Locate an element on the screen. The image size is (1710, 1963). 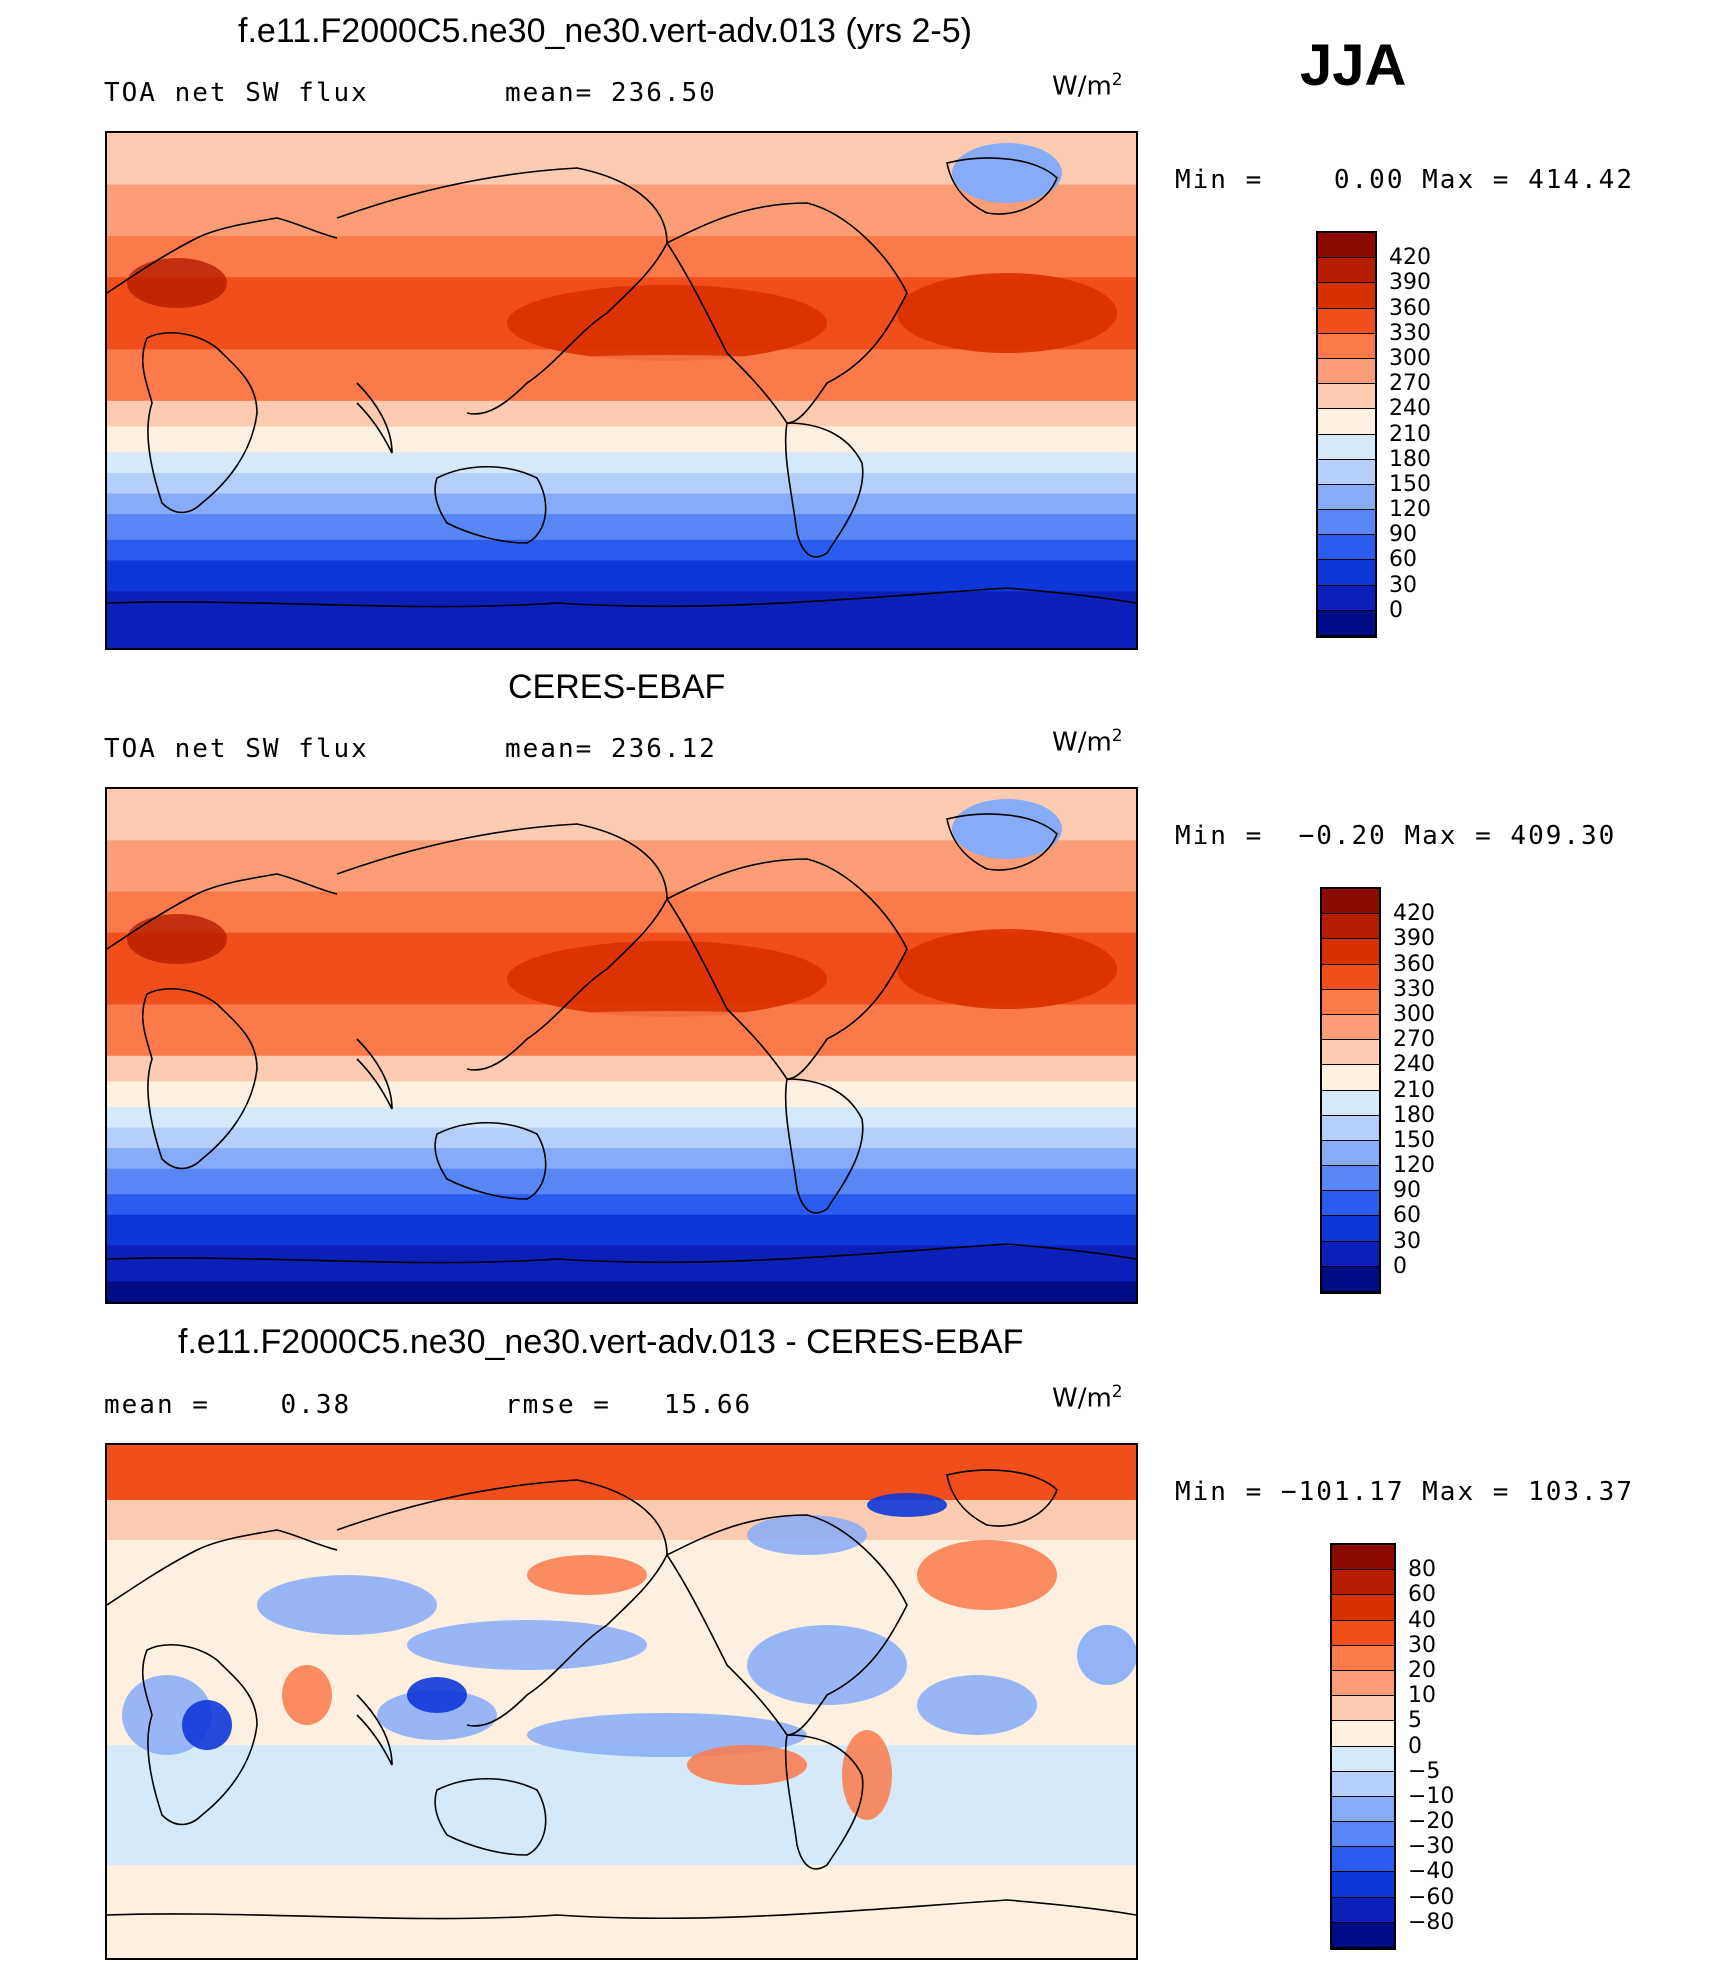
units-label: W/m2 is located at coordinates (1087, 1398).